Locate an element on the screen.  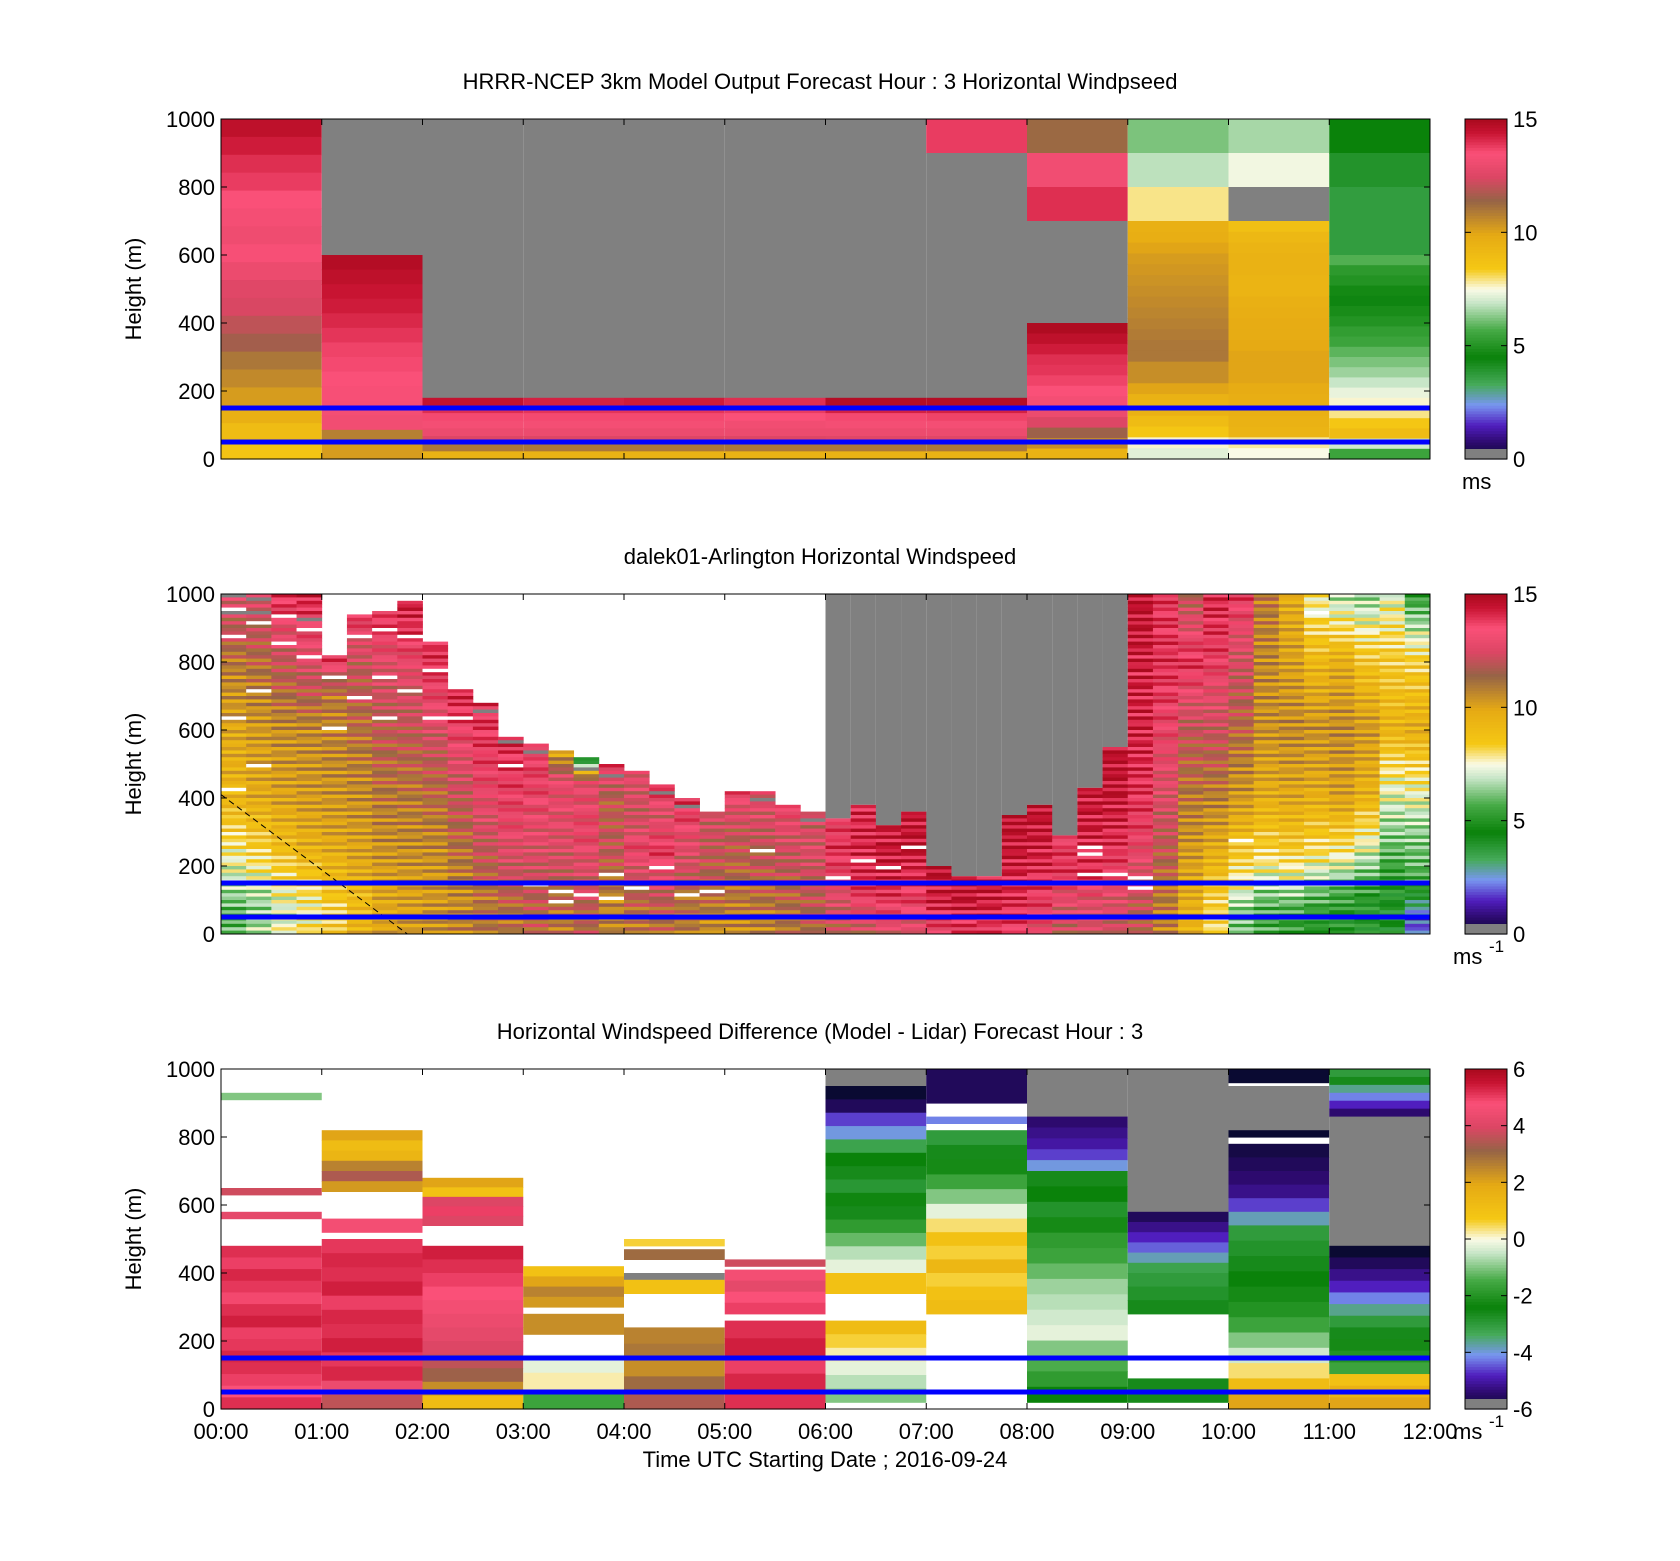
missing-region is located at coordinates (1040, 699).